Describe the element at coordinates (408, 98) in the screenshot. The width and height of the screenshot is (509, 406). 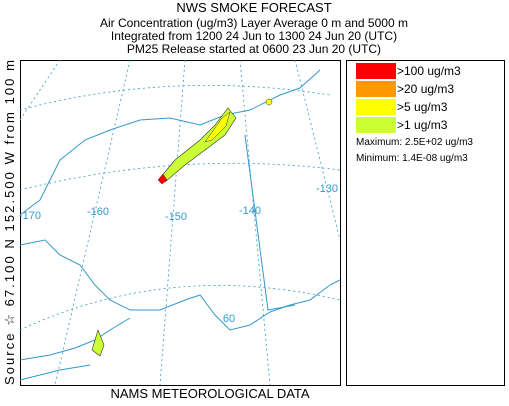
I see `legend: >100 ug/m3 >20 ug/m3 >5 ug/m3 >1 ug/m3` at that location.